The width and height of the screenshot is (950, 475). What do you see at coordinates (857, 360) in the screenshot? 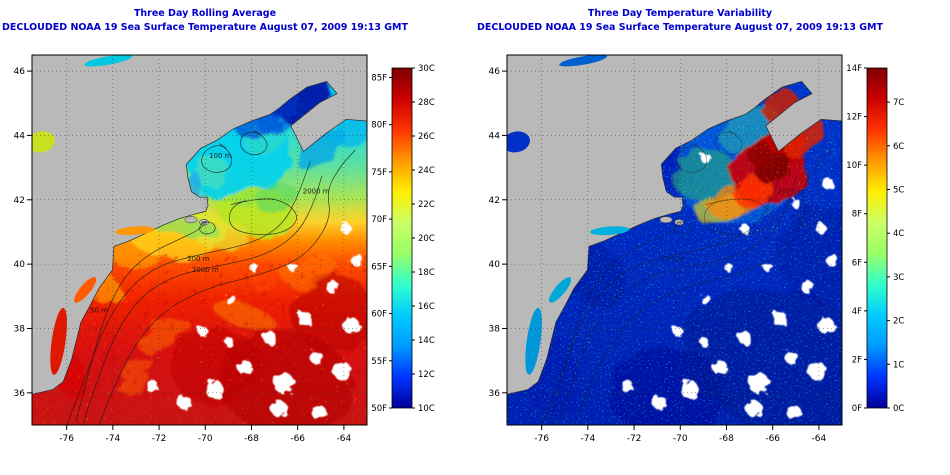
I see `colorbar-fahrenheit-label: 2F` at bounding box center [857, 360].